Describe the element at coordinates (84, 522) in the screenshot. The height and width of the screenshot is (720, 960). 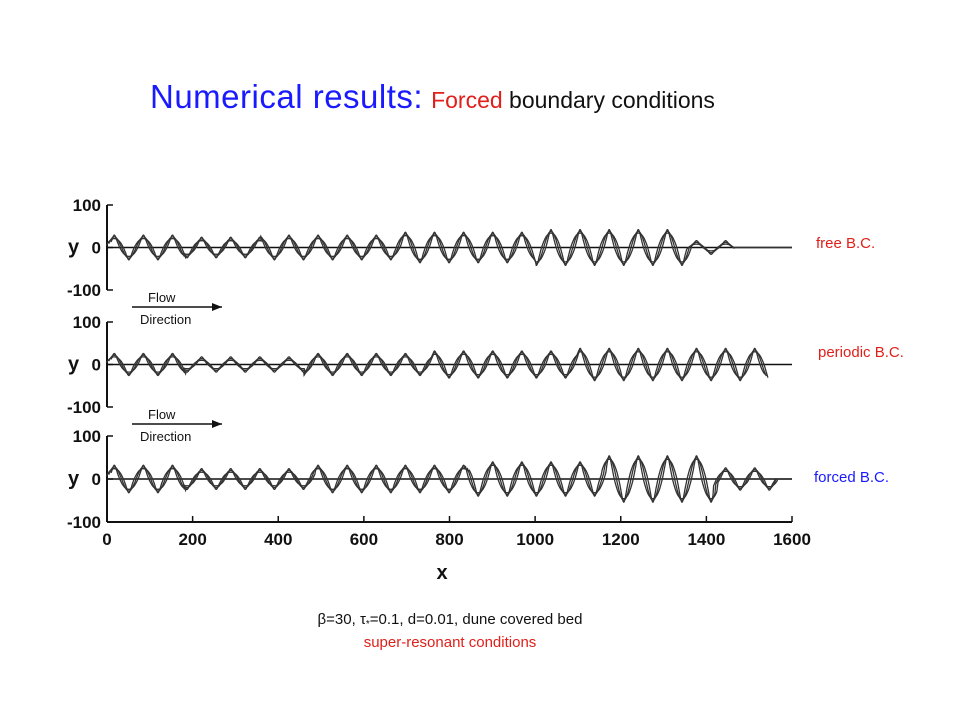
I see `y-tick-label-2-2: -100` at that location.